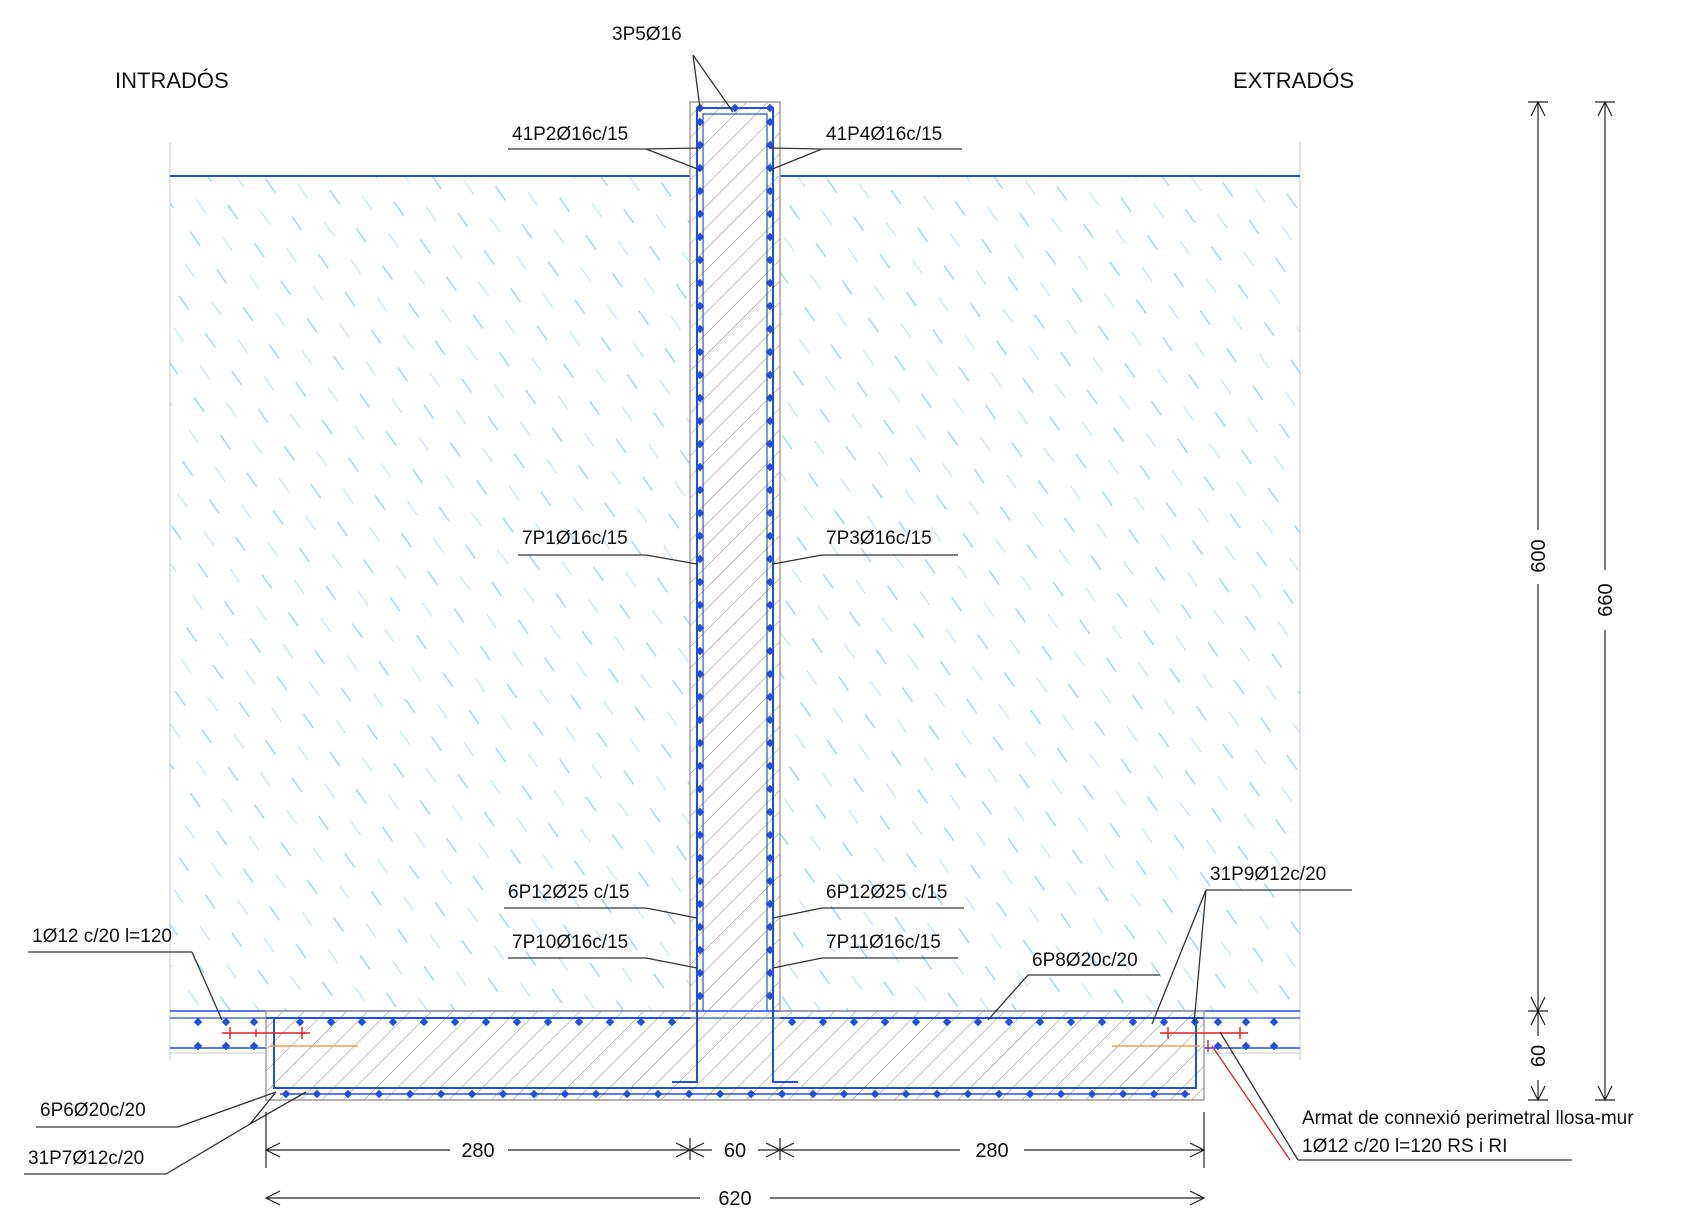 The width and height of the screenshot is (1687, 1219). Describe the element at coordinates (1293, 80) in the screenshot. I see `extrados-label: EXTRADÓS` at that location.